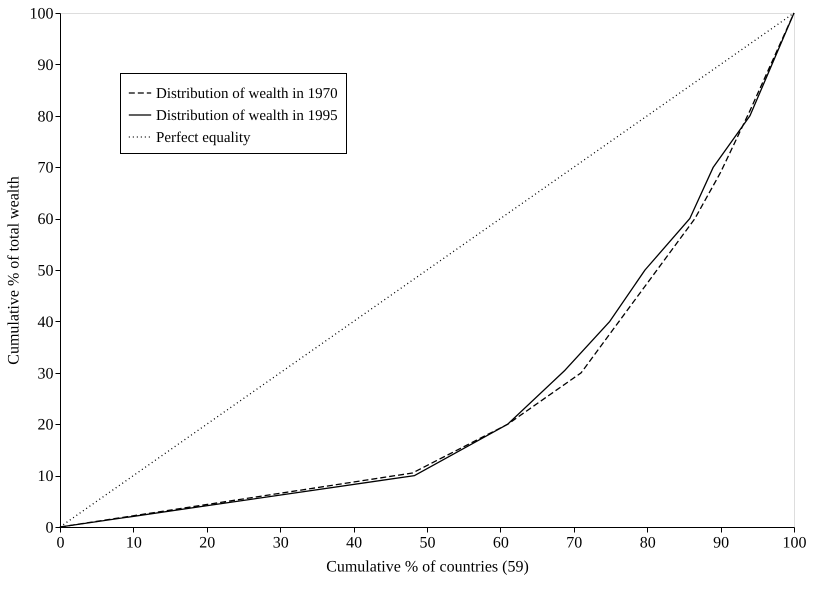 The image size is (836, 604). What do you see at coordinates (204, 138) in the screenshot?
I see `legend-label: Perfect equality` at bounding box center [204, 138].